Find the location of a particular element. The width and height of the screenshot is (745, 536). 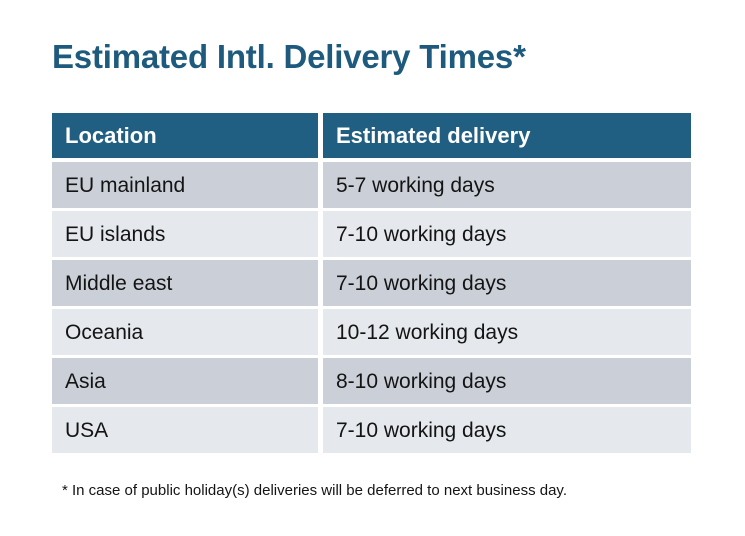

table-row: EU islands 7-10 working days is located at coordinates (371, 234).